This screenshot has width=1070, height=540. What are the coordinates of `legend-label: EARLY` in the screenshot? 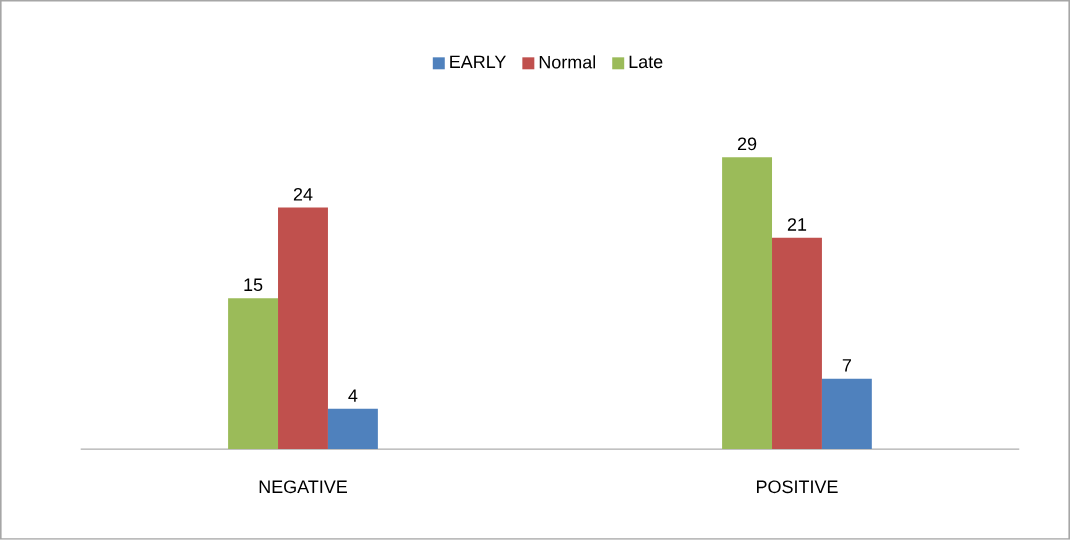 It's located at (478, 62).